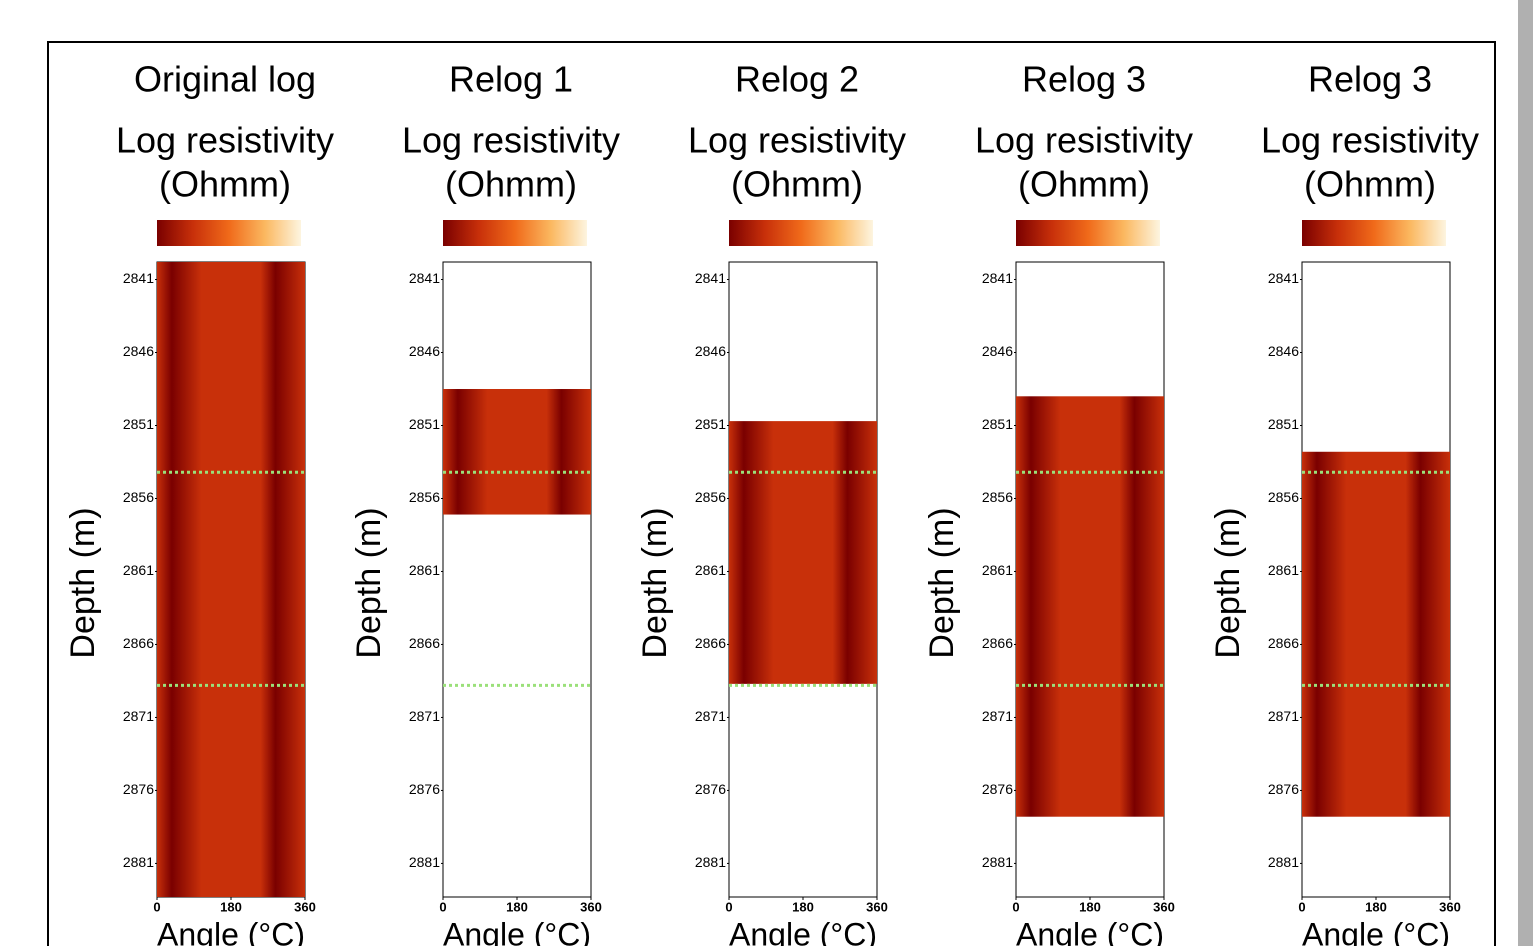  What do you see at coordinates (517, 579) in the screenshot?
I see `plot-area` at bounding box center [517, 579].